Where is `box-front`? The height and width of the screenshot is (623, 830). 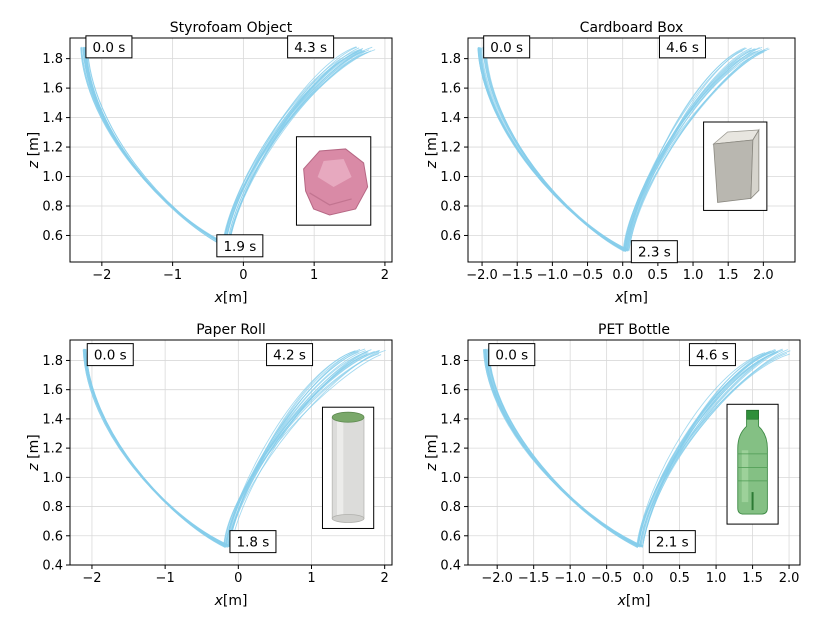 box-front is located at coordinates (733, 171).